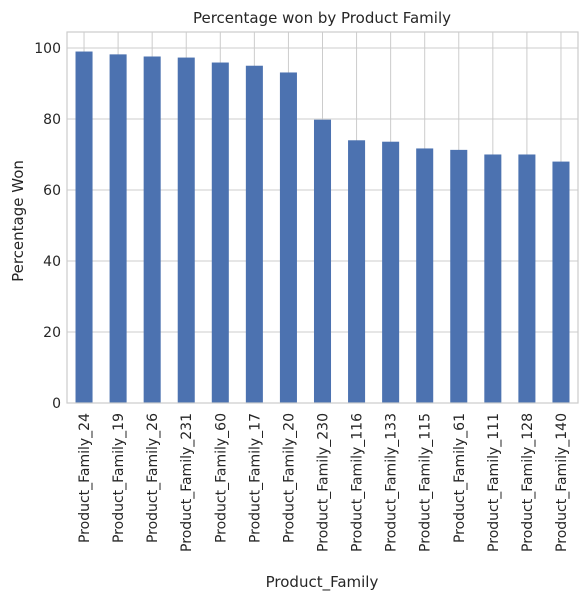  What do you see at coordinates (528, 482) in the screenshot?
I see `x-tick-label: Product_Family_128` at bounding box center [528, 482].